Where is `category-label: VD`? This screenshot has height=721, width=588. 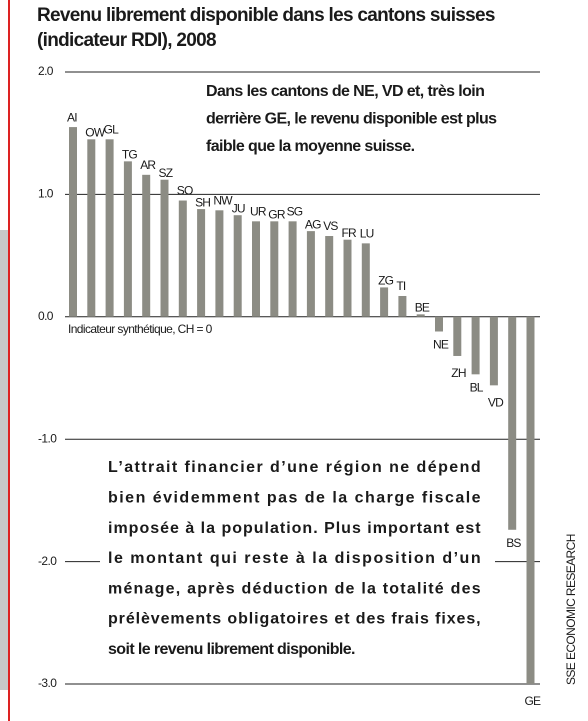
category-label: VD is located at coordinates (496, 403).